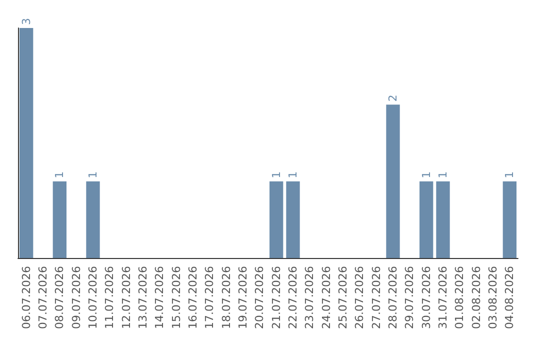 Image resolution: width=540 pixels, height=340 pixels. Describe the element at coordinates (209, 298) in the screenshot. I see `x-tick-label: 17.07.2026` at that location.